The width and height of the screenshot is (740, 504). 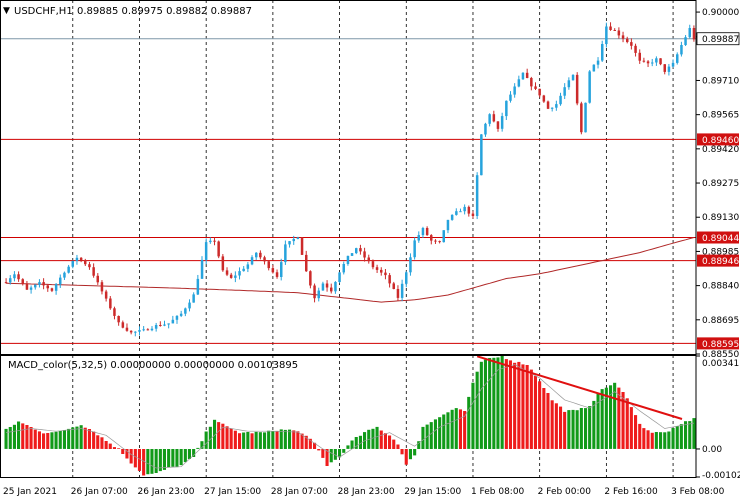 I want to click on price-tag-label: 0.89460, so click(x=720, y=141).